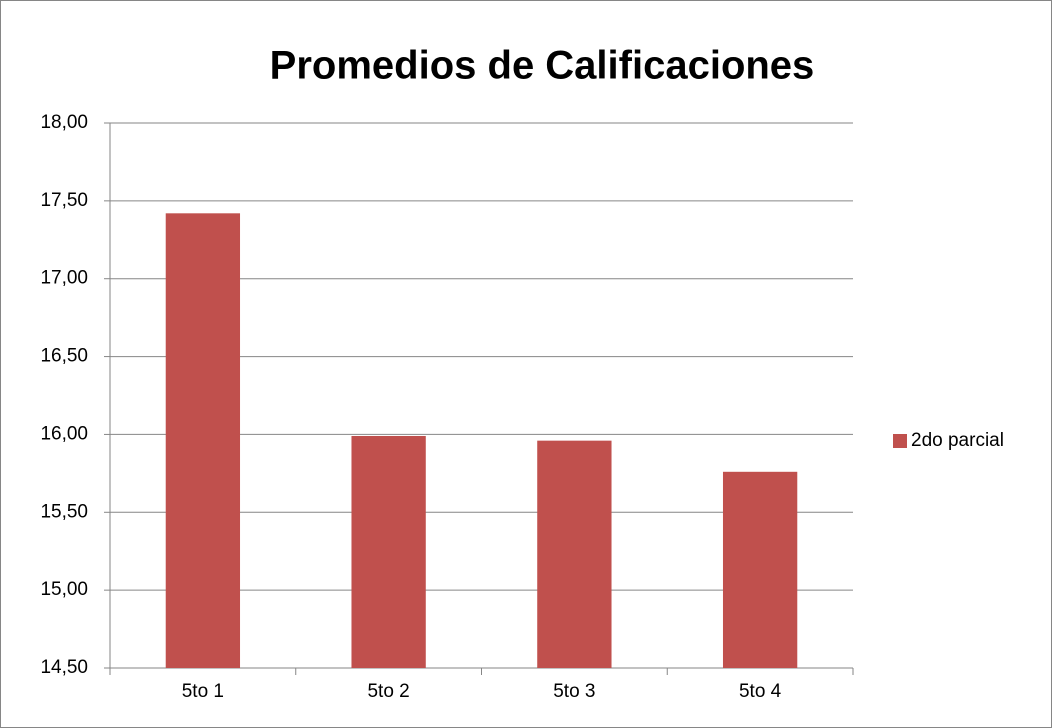 The height and width of the screenshot is (728, 1053). I want to click on y-tick-label: 15,50, so click(64, 511).